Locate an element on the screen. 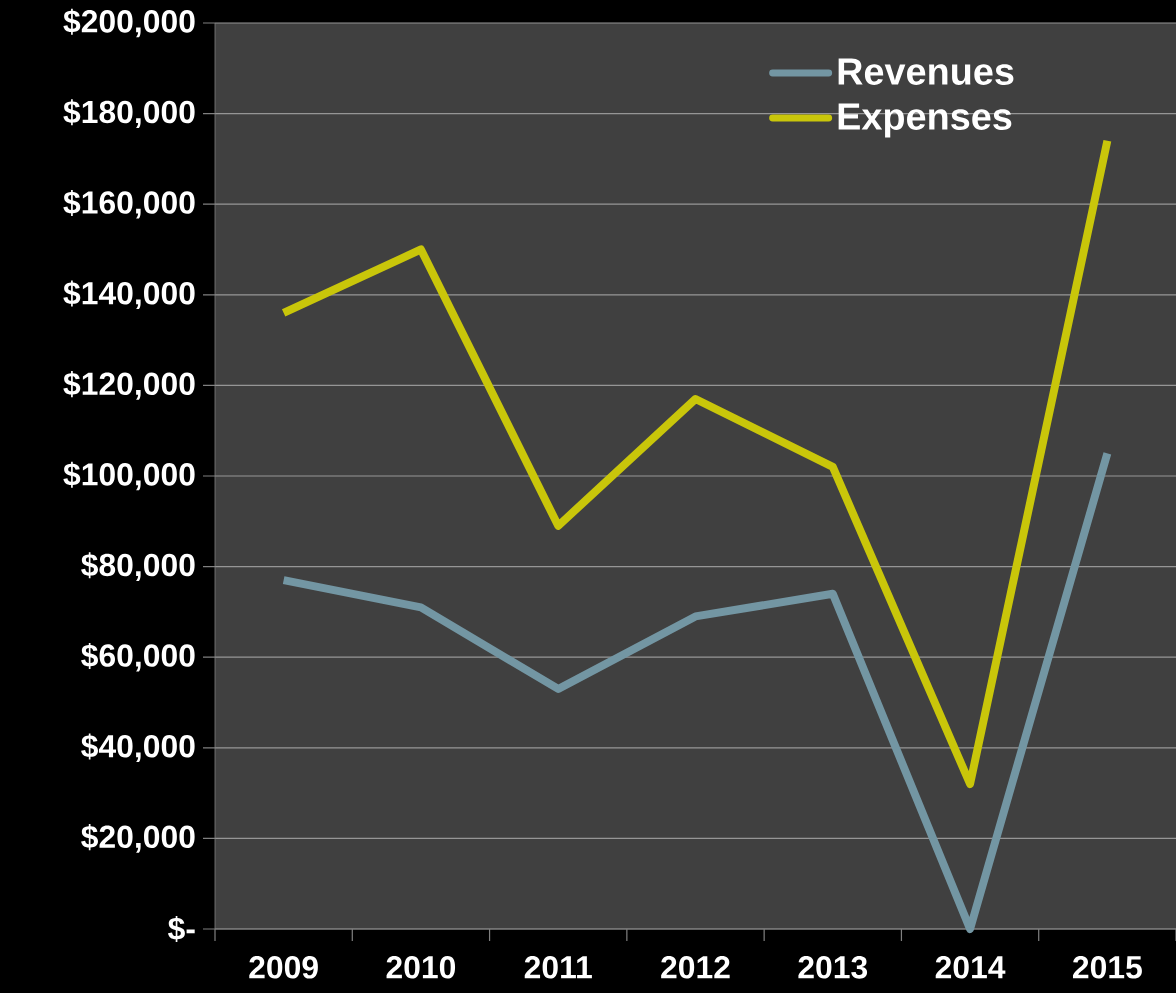 The image size is (1176, 993). x-tick-label: 2015 is located at coordinates (1107, 967).